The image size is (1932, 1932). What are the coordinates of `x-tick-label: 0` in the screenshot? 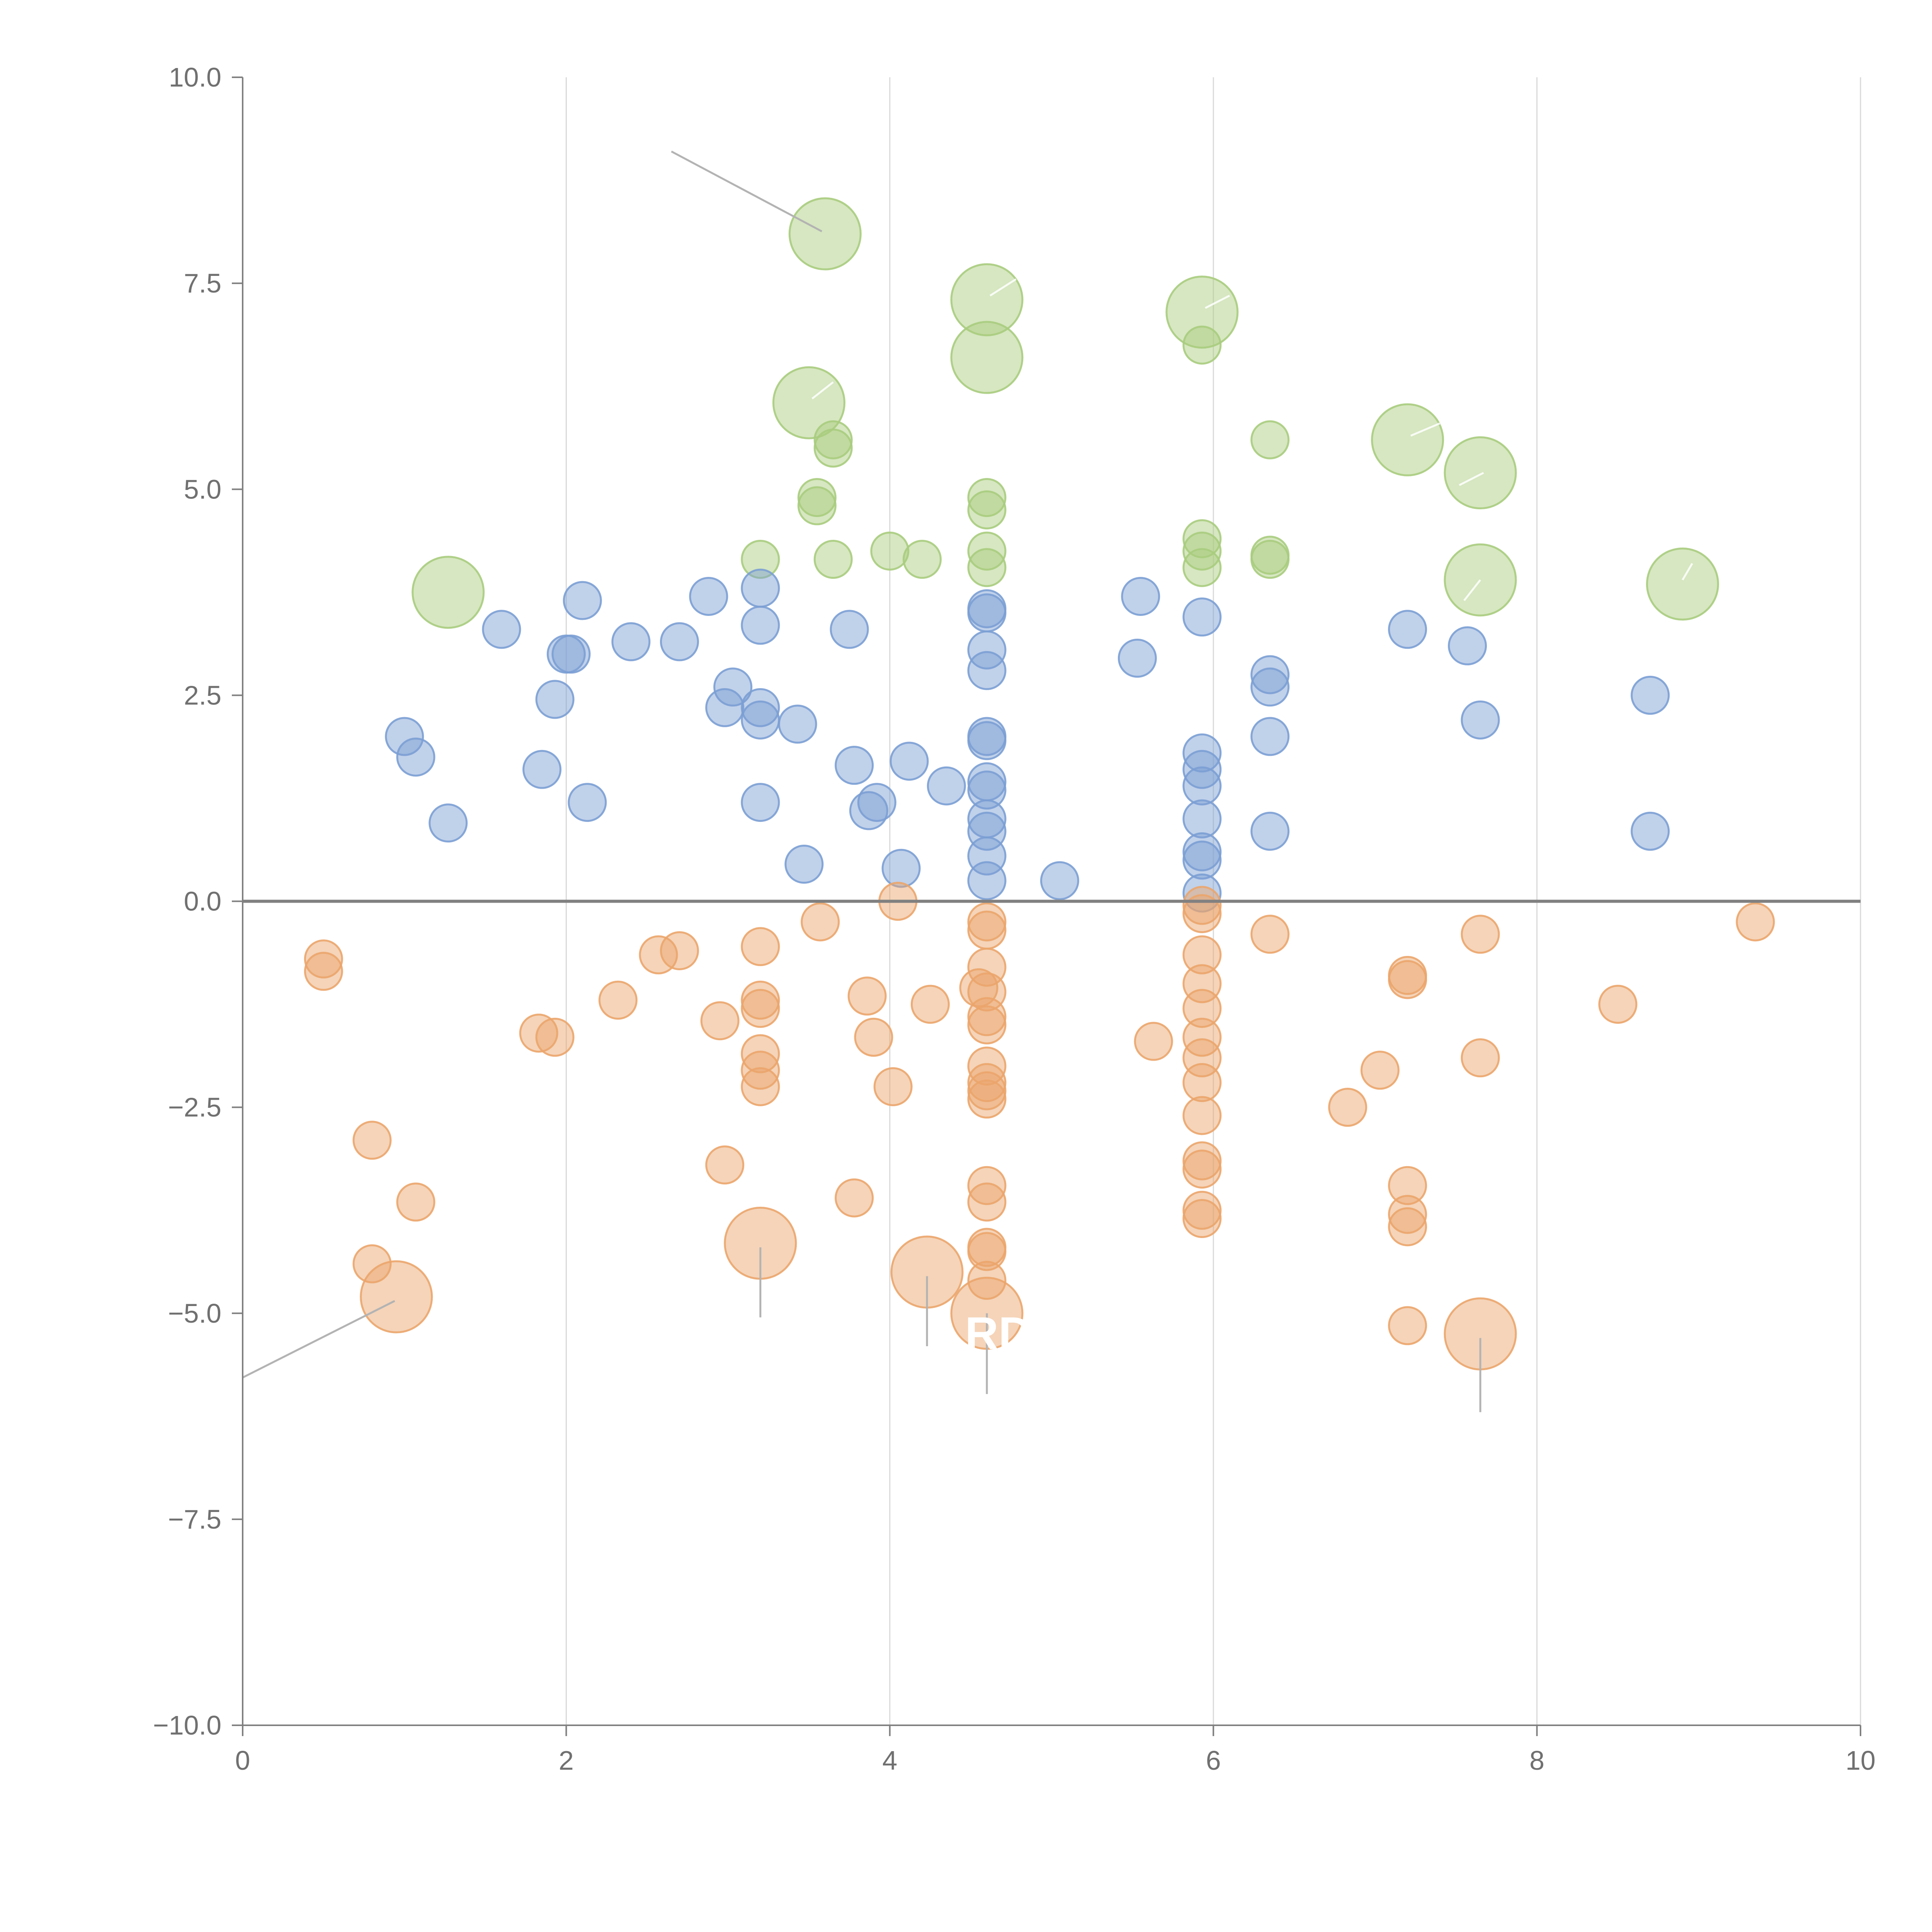 It's located at (243, 1760).